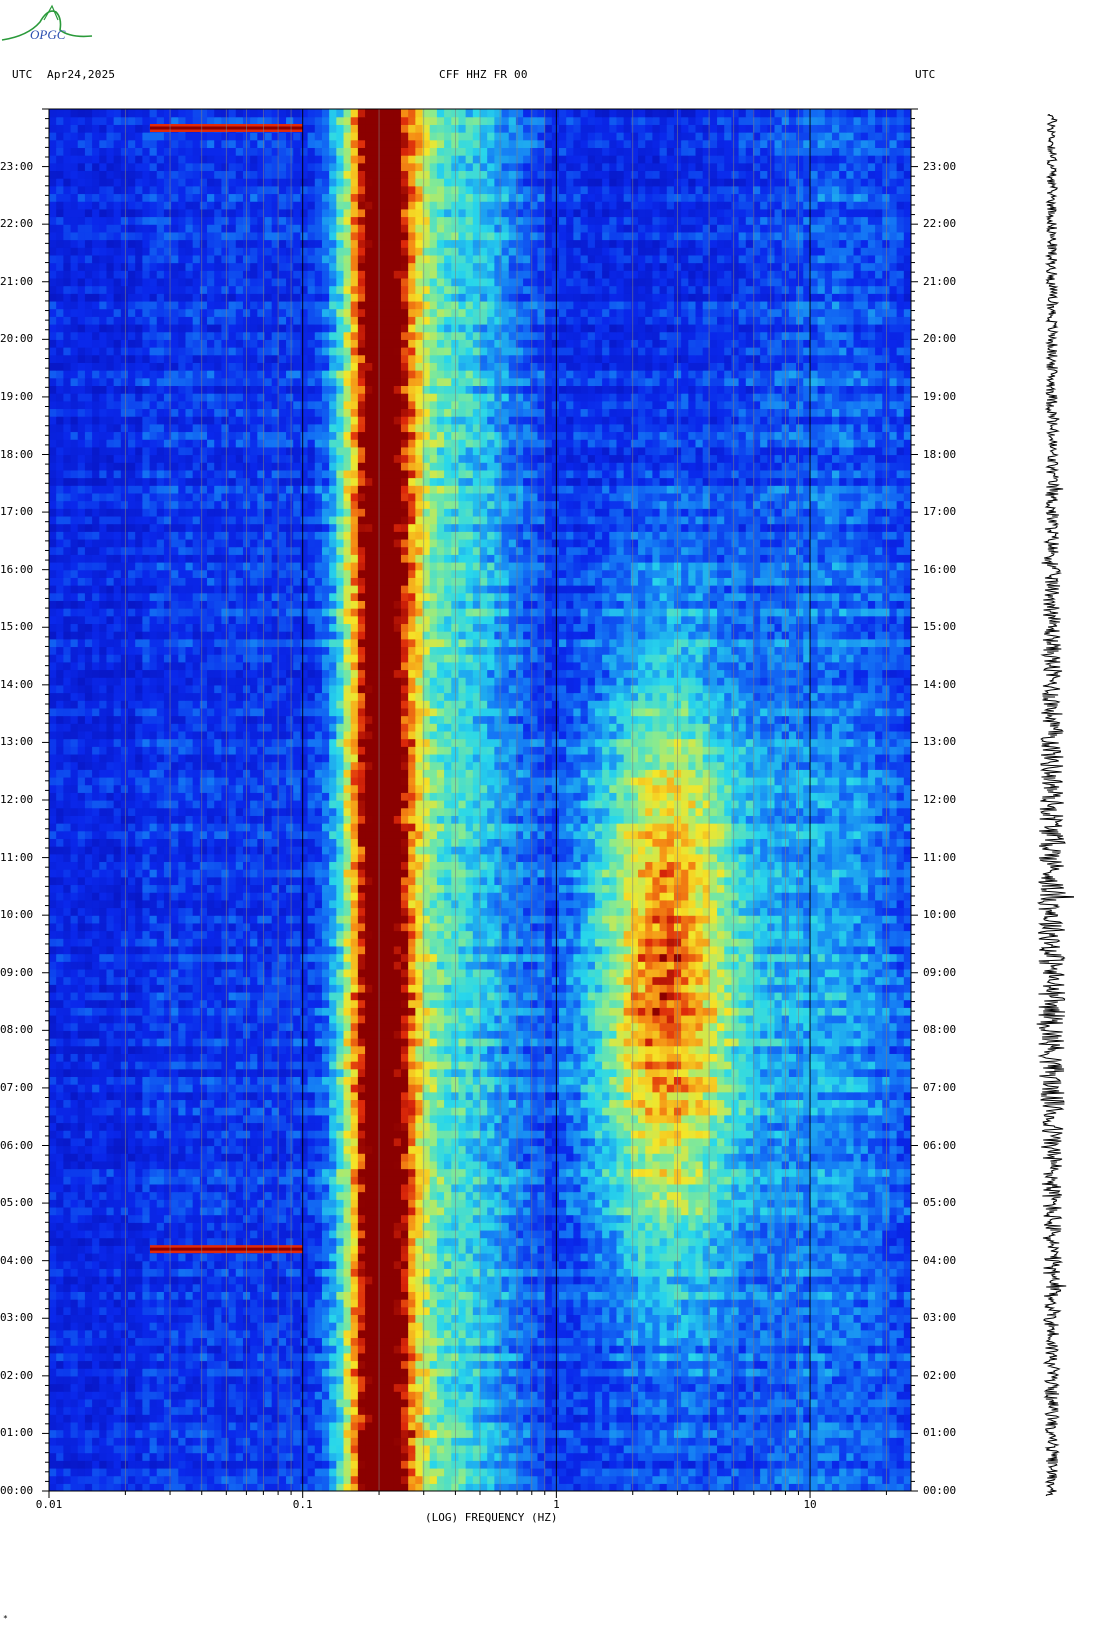  What do you see at coordinates (47, 23) in the screenshot?
I see `opgc-logo: OPGC` at bounding box center [47, 23].